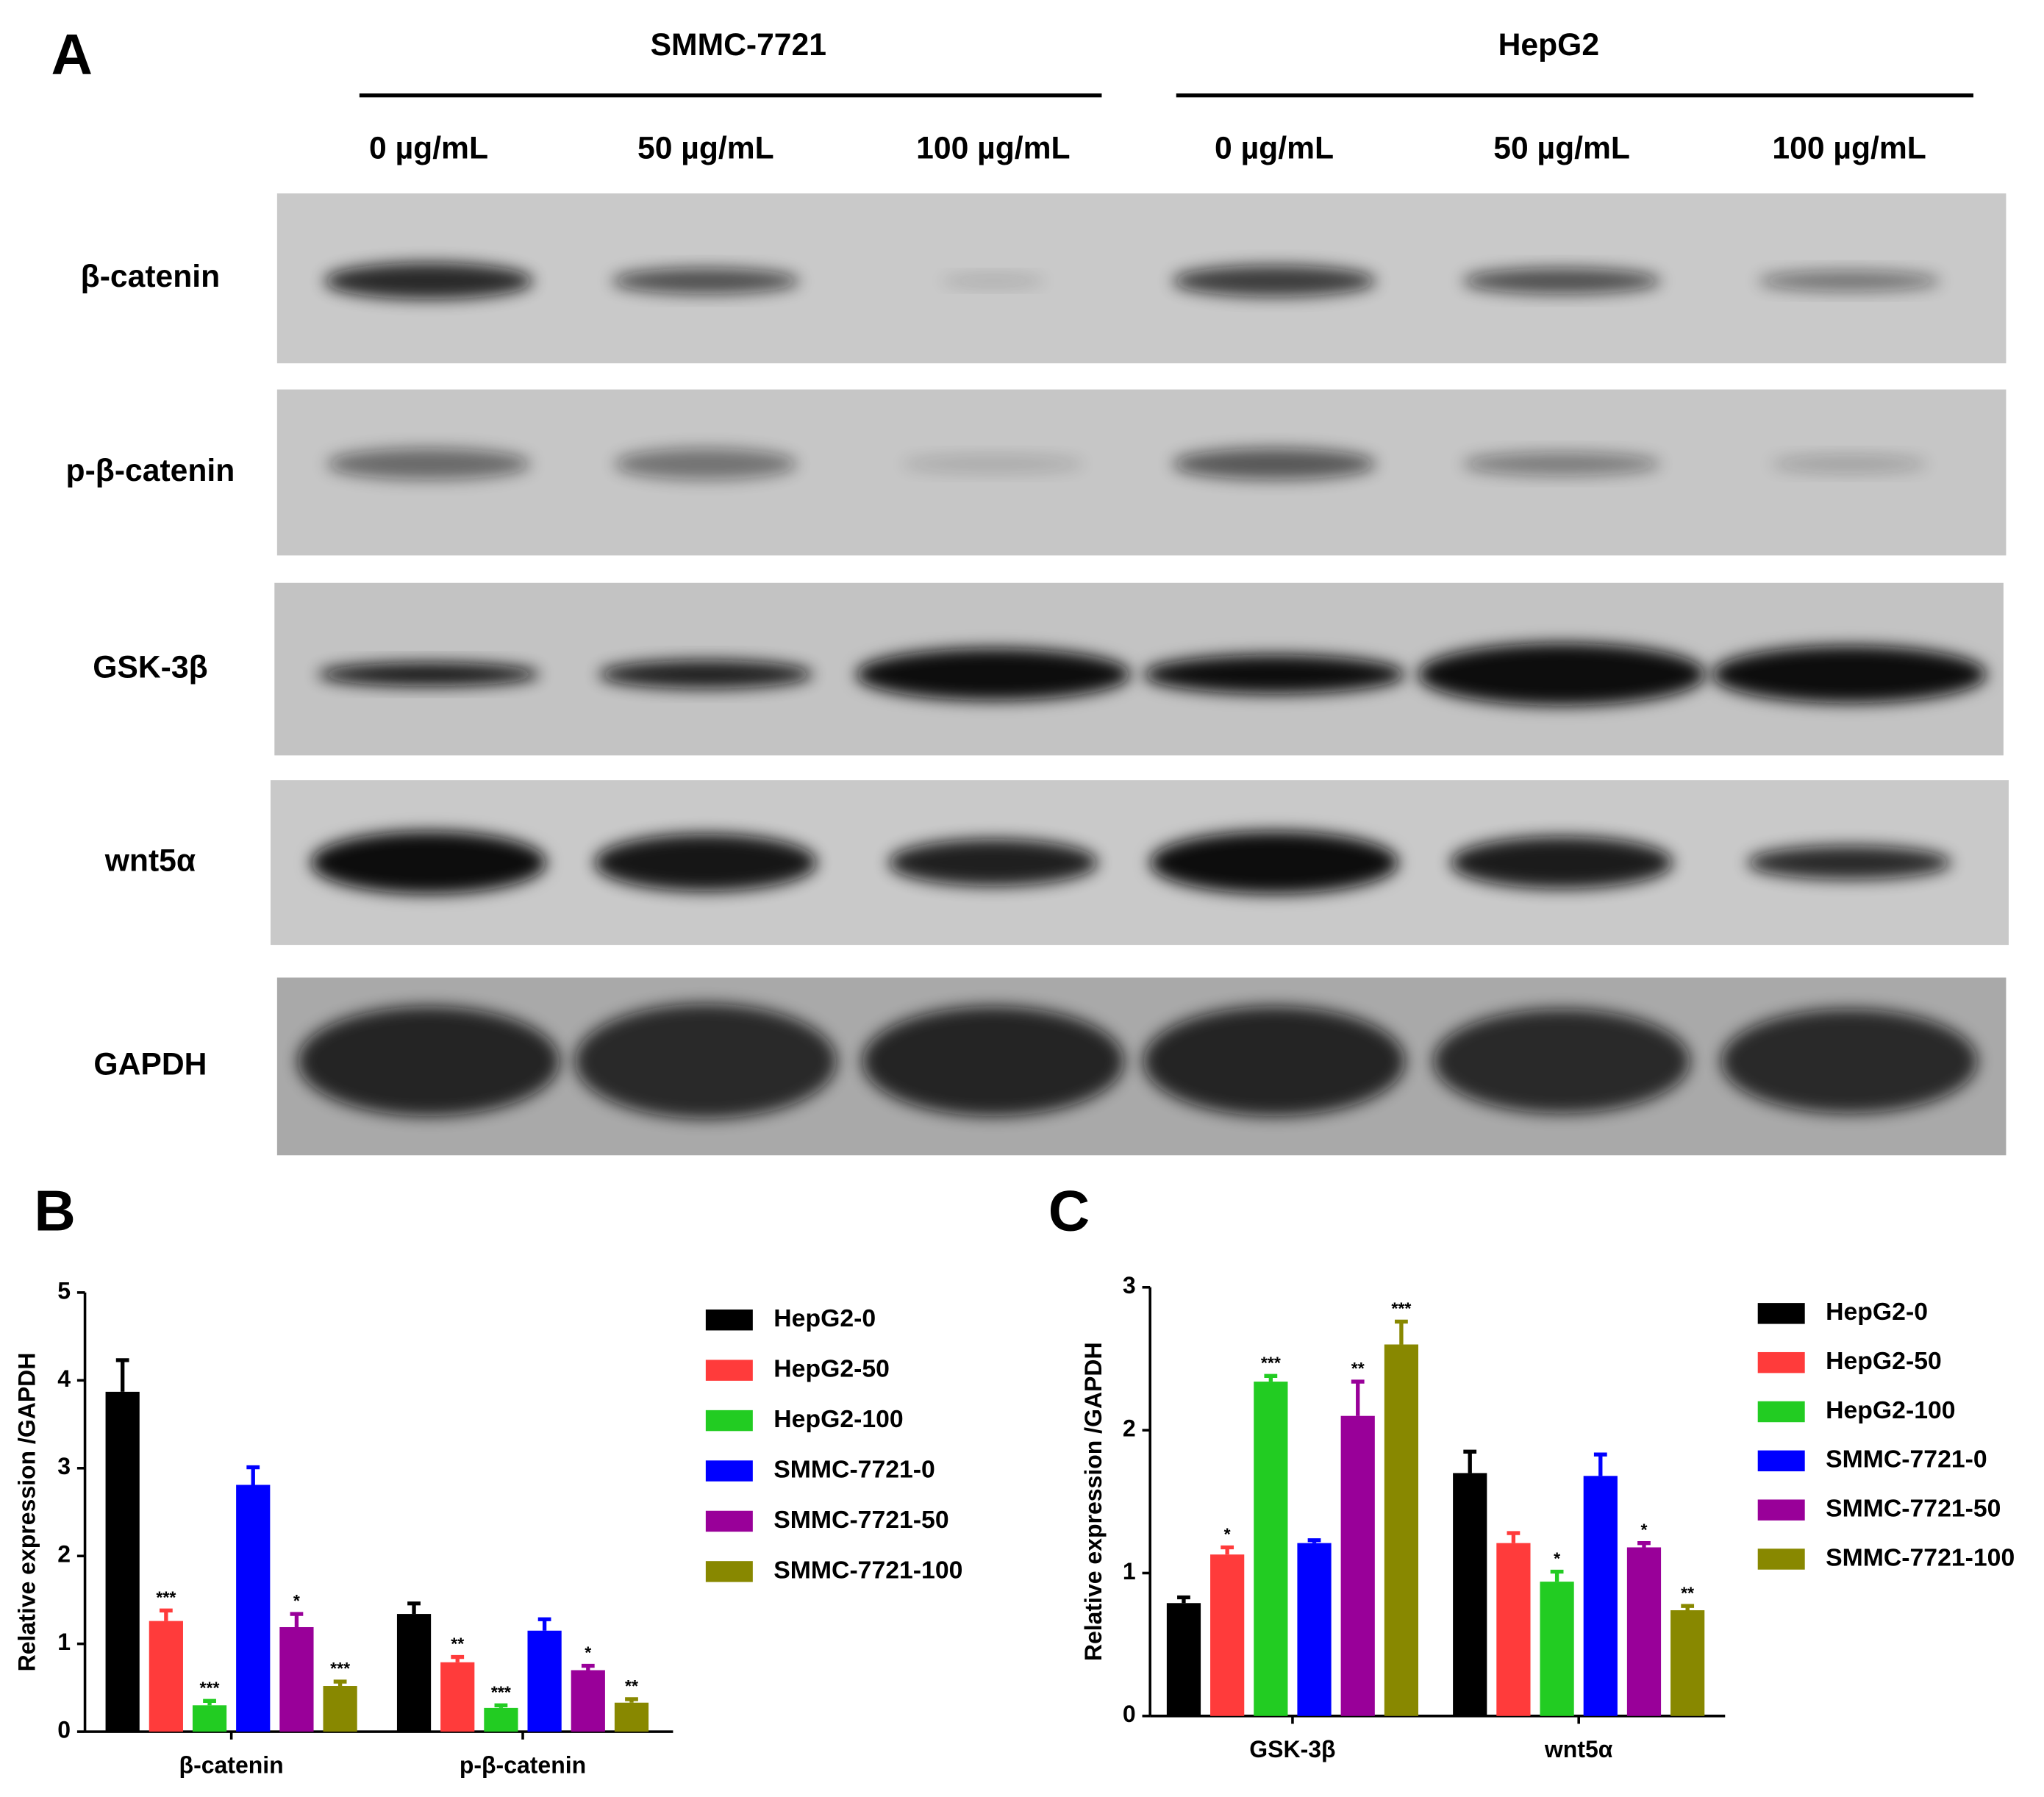 The width and height of the screenshot is (2044, 1797). I want to click on x-tick-label: GSK-3β, so click(1292, 1749).